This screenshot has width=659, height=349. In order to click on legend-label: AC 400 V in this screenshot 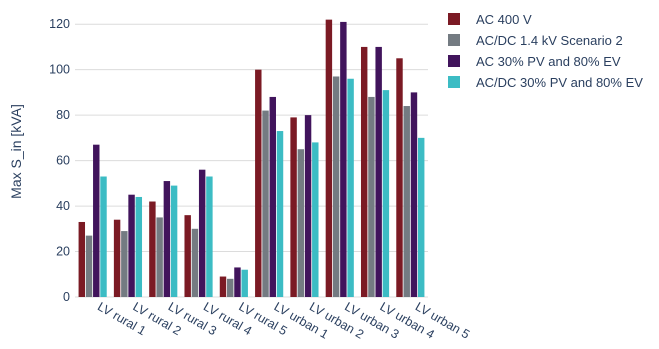, I will do `click(504, 19)`.